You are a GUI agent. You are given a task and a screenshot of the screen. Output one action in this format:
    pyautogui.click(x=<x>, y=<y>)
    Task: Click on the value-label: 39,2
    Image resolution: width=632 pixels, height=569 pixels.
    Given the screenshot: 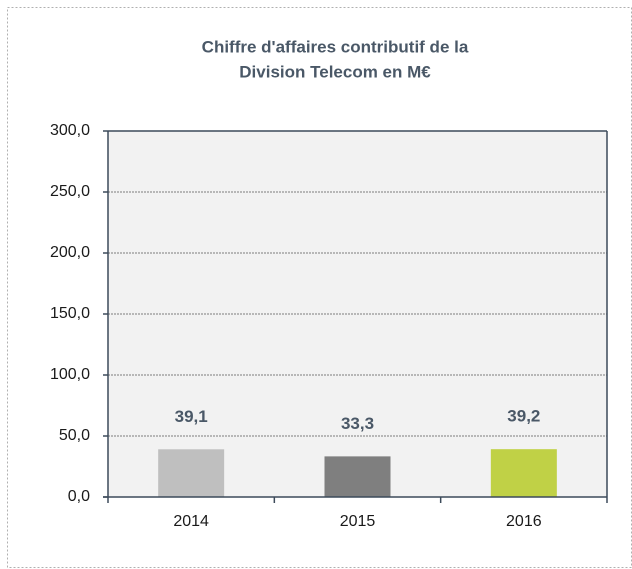 What is the action you would take?
    pyautogui.click(x=523, y=416)
    